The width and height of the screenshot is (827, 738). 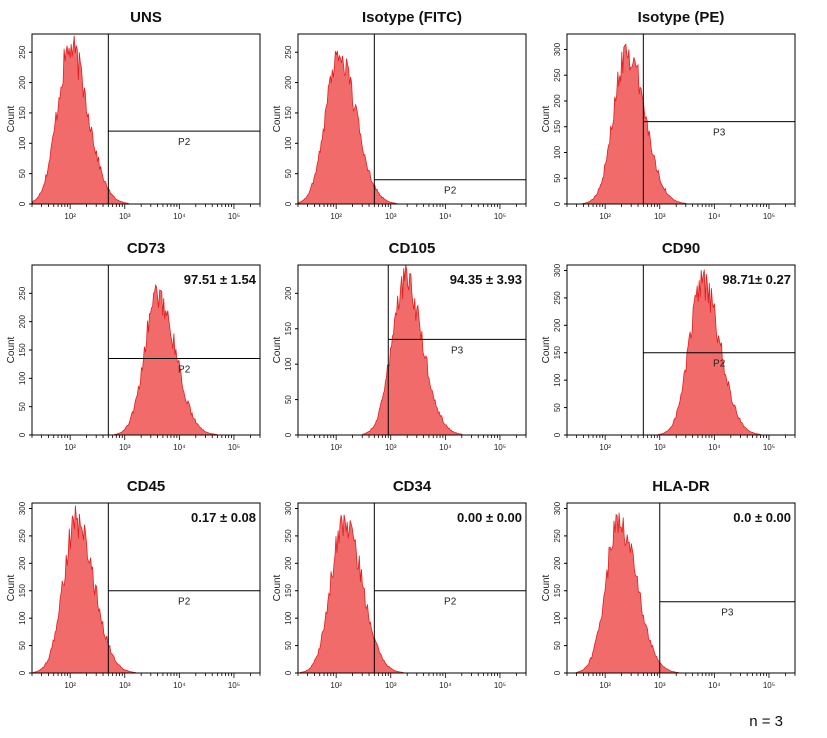 I want to click on positive-percentage-label: 98.71± 0.27, so click(x=756, y=279).